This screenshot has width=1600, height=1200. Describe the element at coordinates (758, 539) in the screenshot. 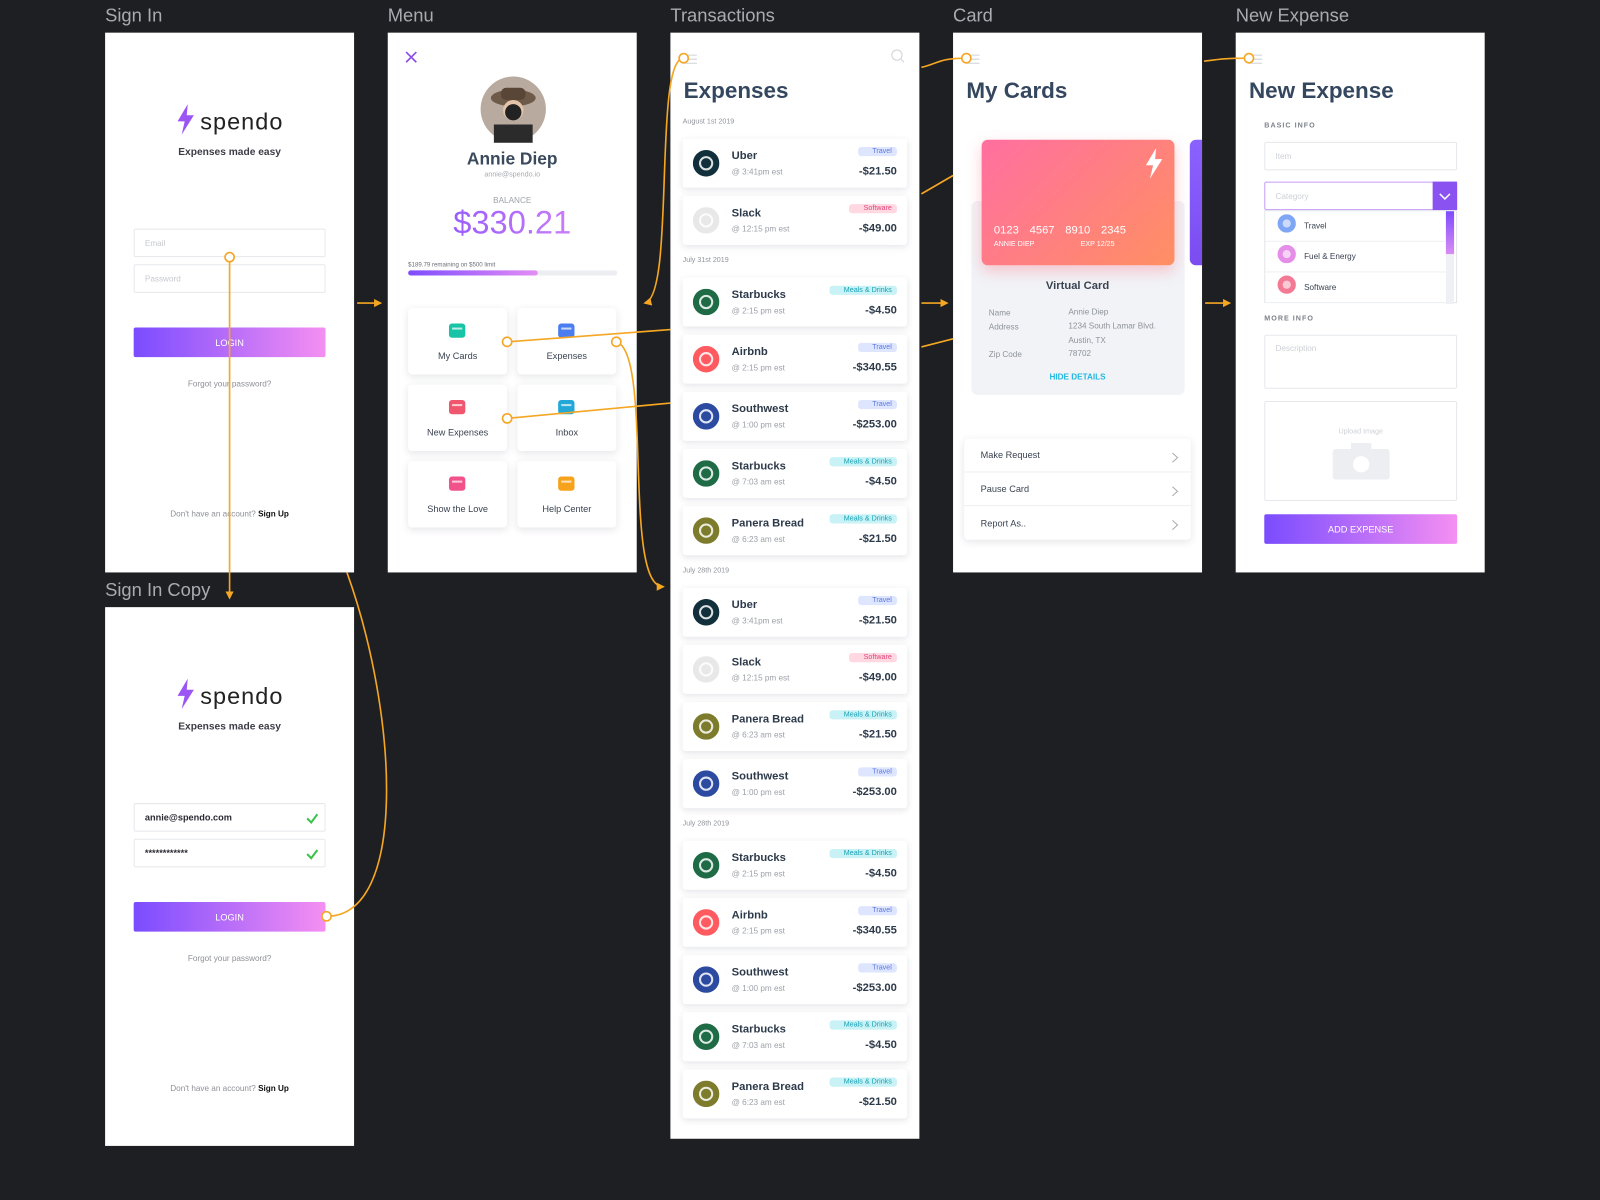

I see `transaction-time: @ 6:23 am est` at that location.